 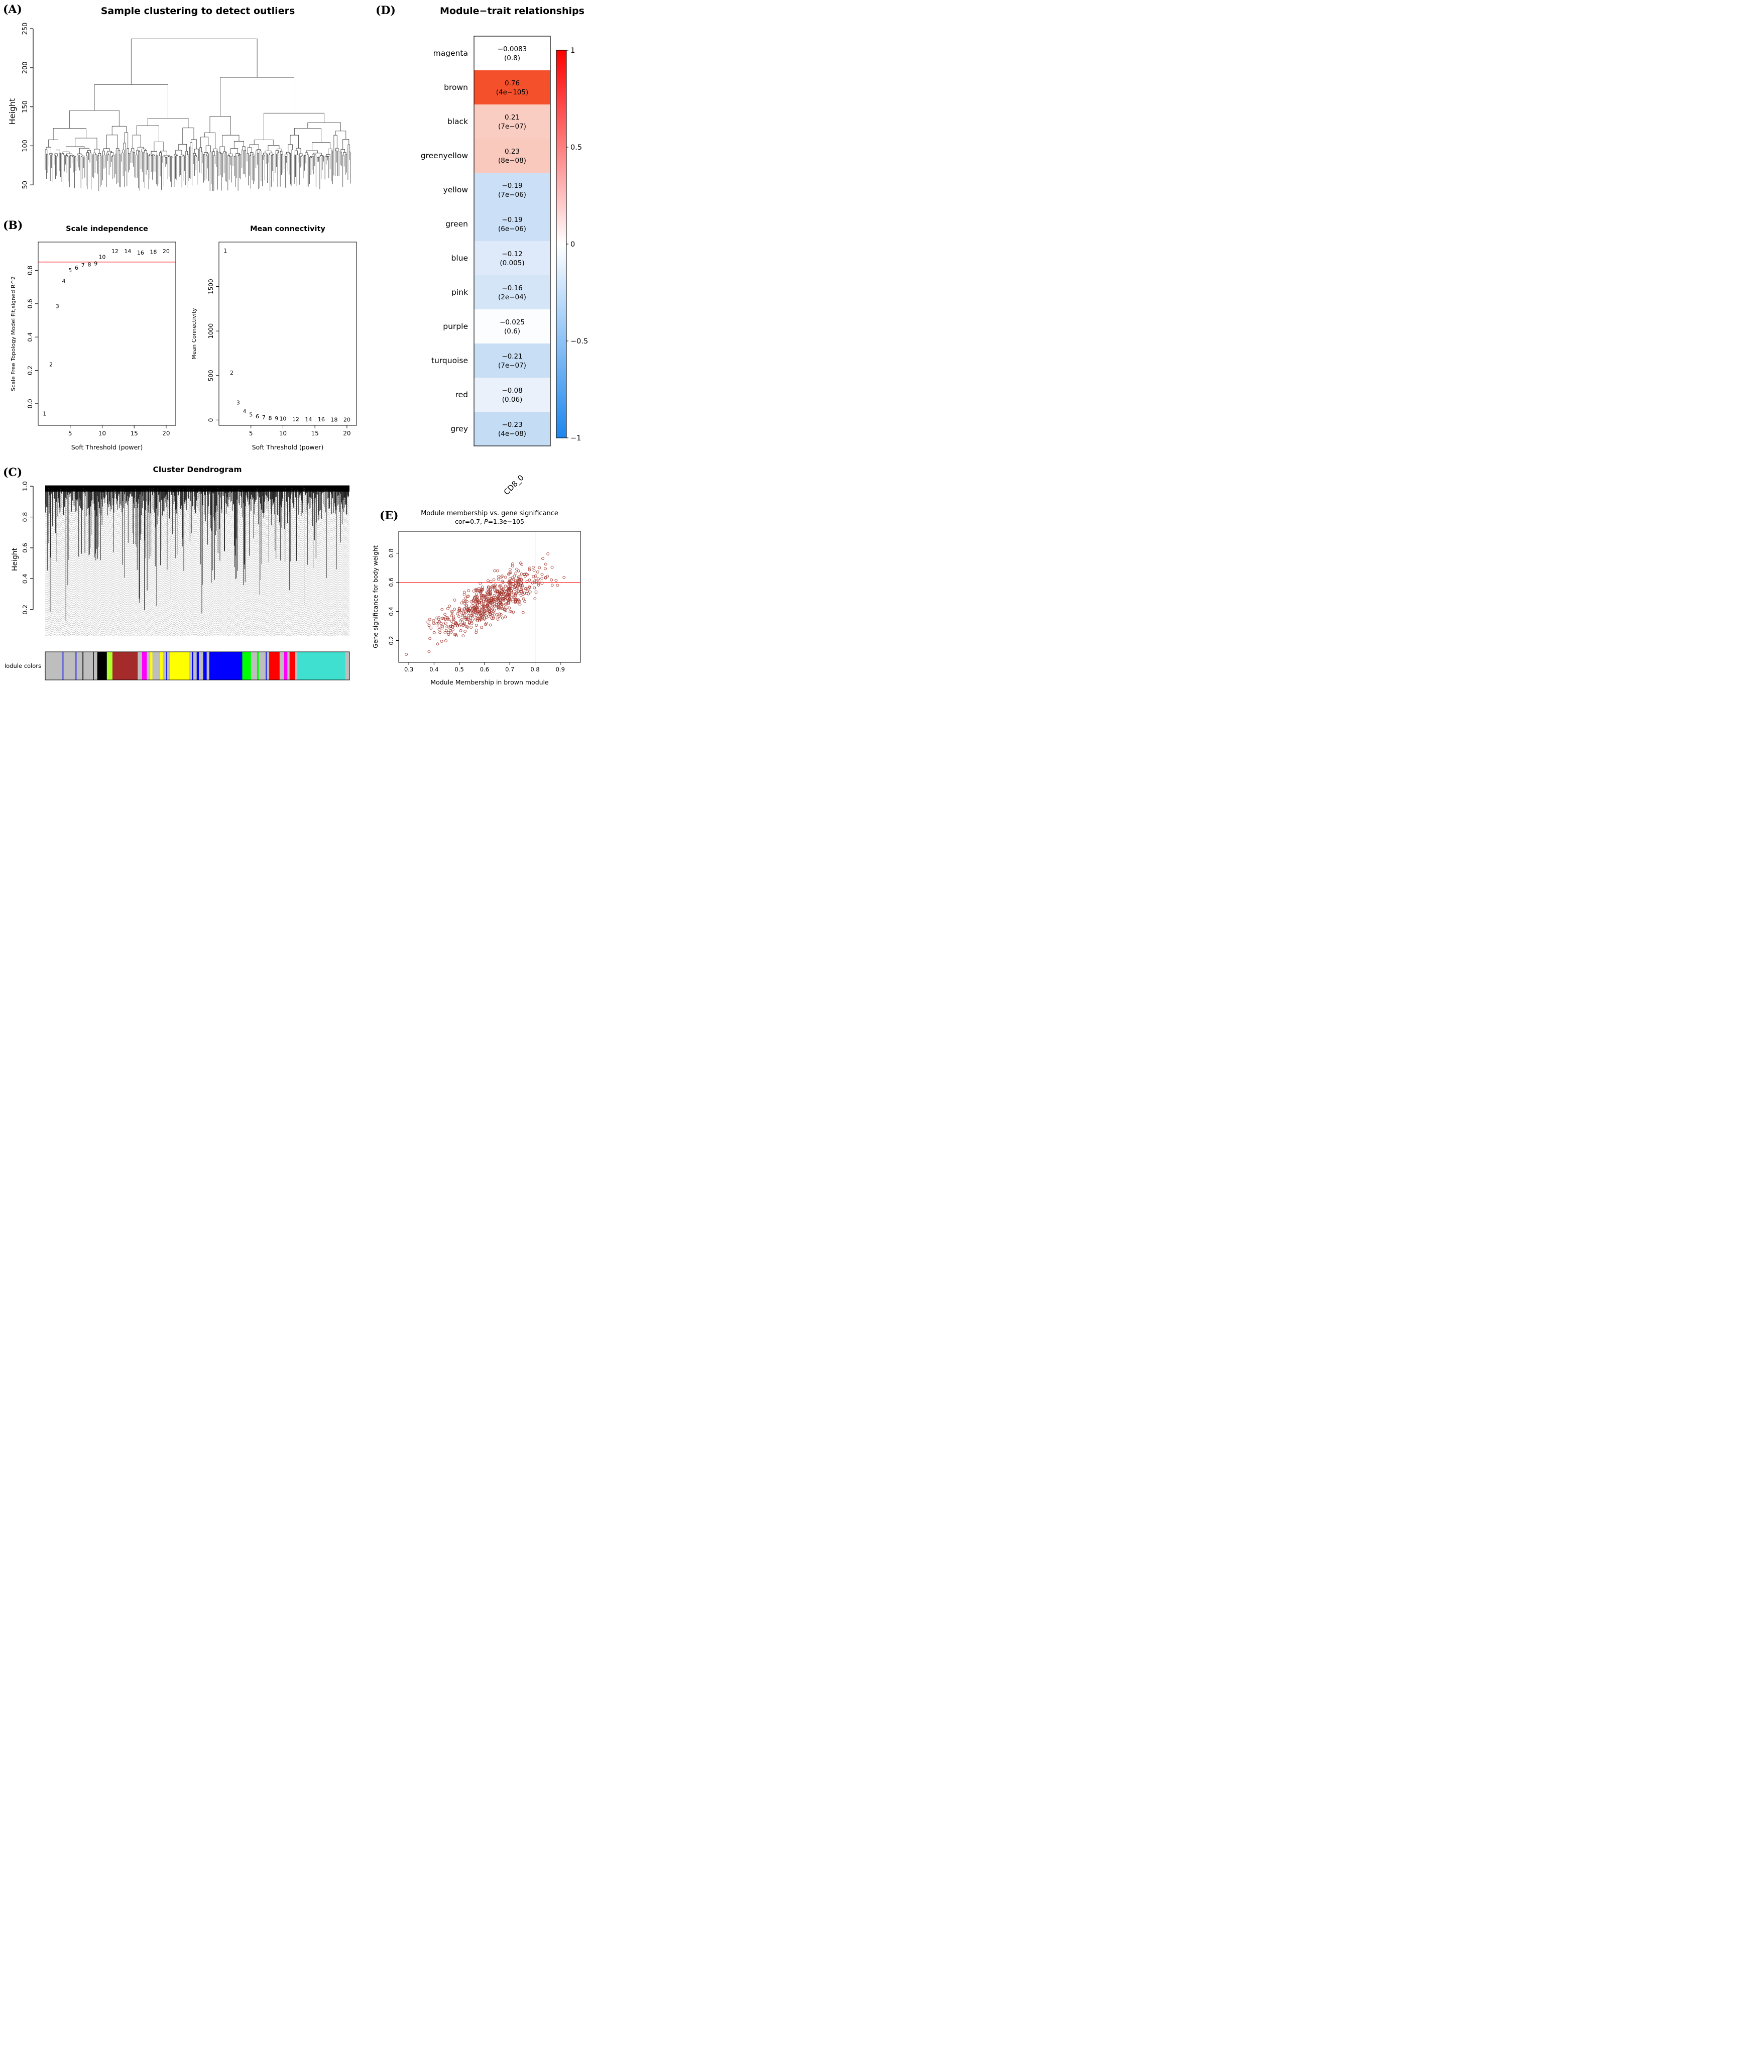 I want to click on svg-text: −0.025, so click(x=512, y=322).